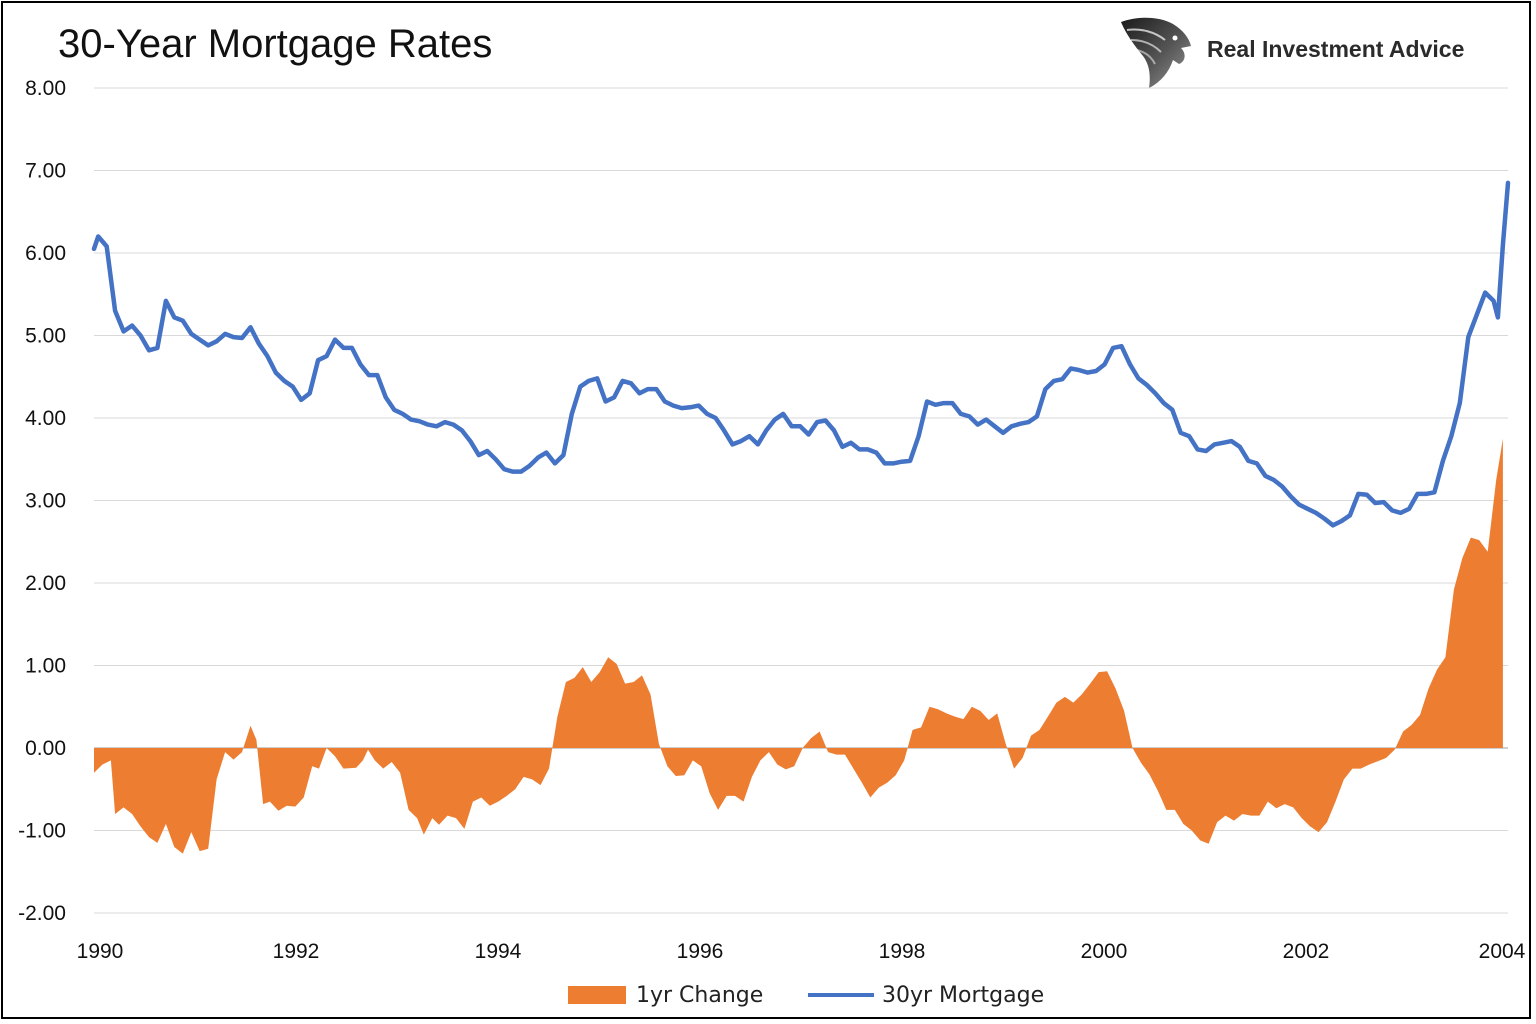 The height and width of the screenshot is (1024, 1536). Describe the element at coordinates (45, 171) in the screenshot. I see `y-tick-label: 7.00` at that location.